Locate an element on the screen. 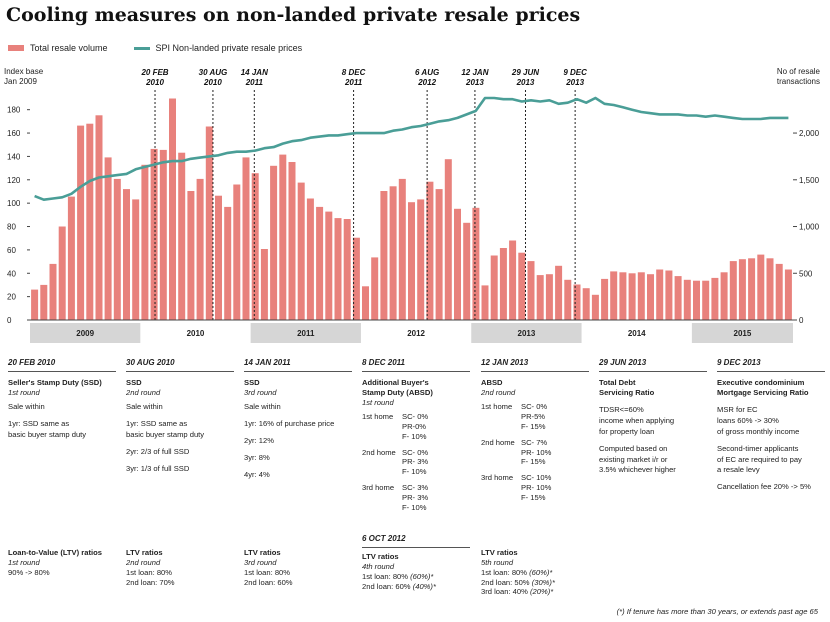 This screenshot has height=622, width=830. right-tick-label: 2,000 is located at coordinates (809, 133).